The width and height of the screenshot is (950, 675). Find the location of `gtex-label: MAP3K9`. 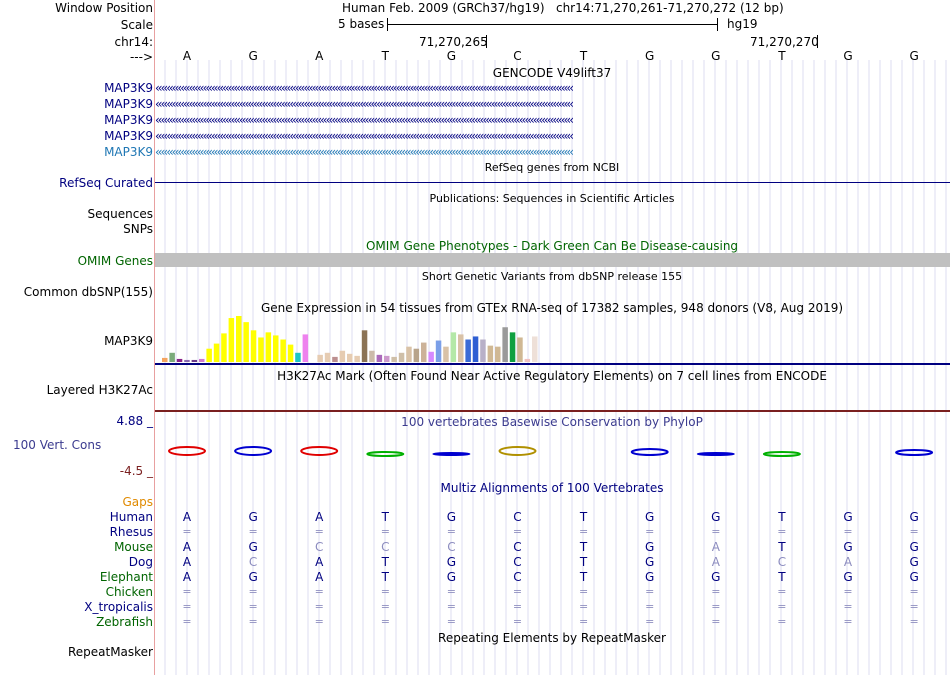

gtex-label: MAP3K9 is located at coordinates (128, 341).